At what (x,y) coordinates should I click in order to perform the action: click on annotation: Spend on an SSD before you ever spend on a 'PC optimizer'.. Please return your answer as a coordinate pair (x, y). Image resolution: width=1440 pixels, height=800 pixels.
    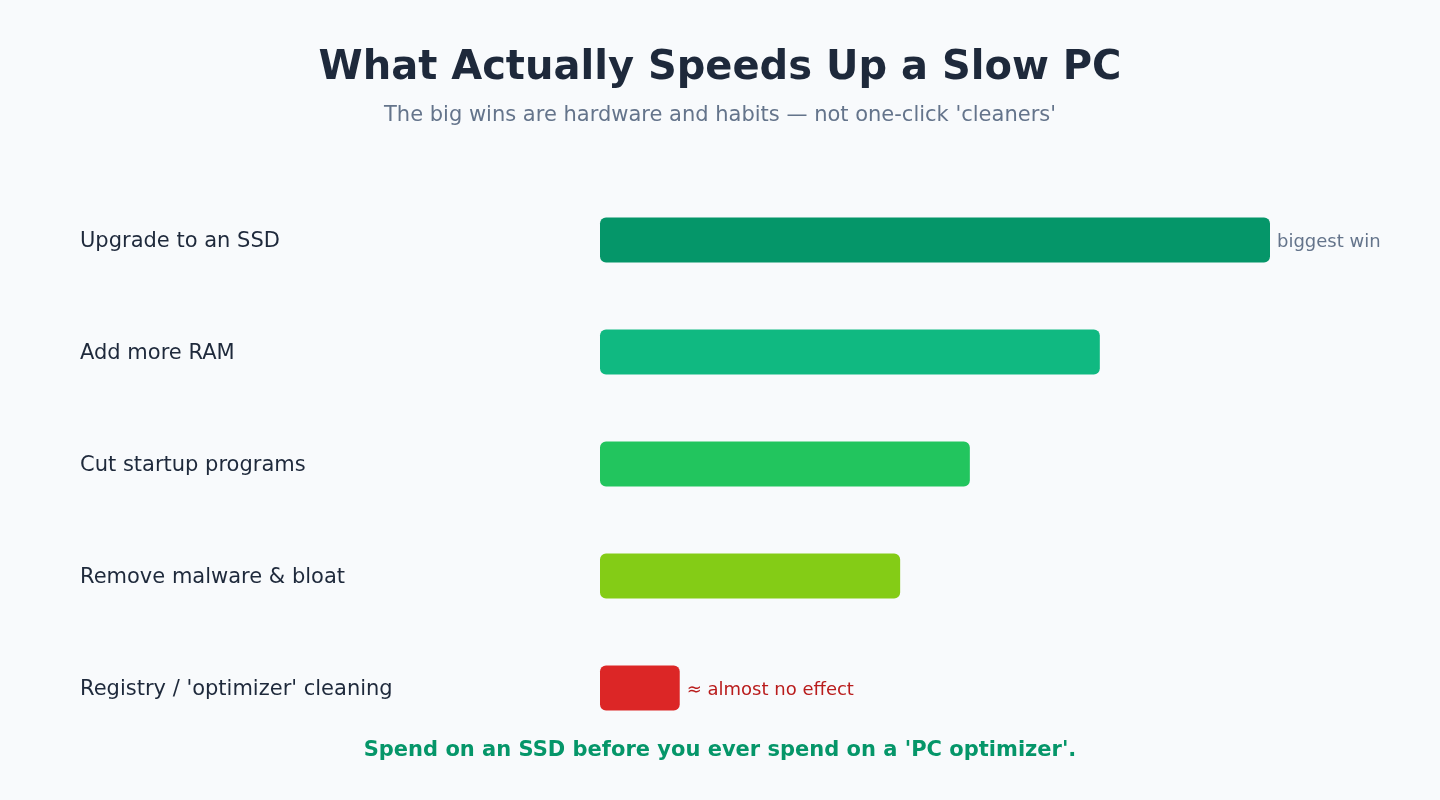
    Looking at the image, I should click on (720, 748).